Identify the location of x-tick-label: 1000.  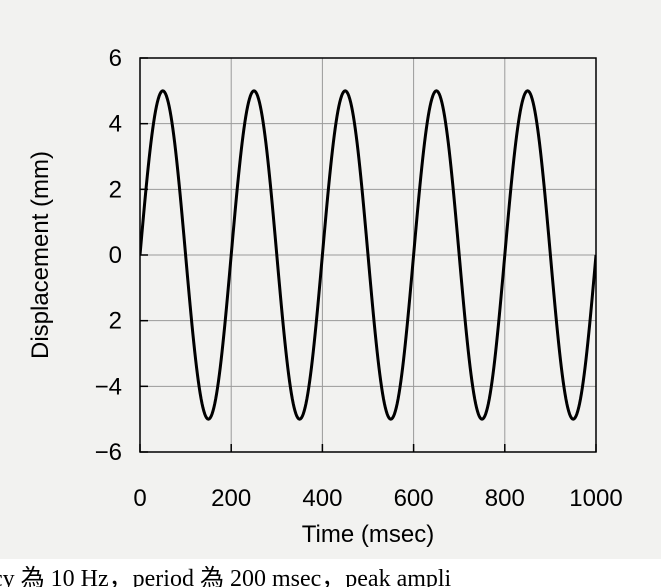
(595, 498).